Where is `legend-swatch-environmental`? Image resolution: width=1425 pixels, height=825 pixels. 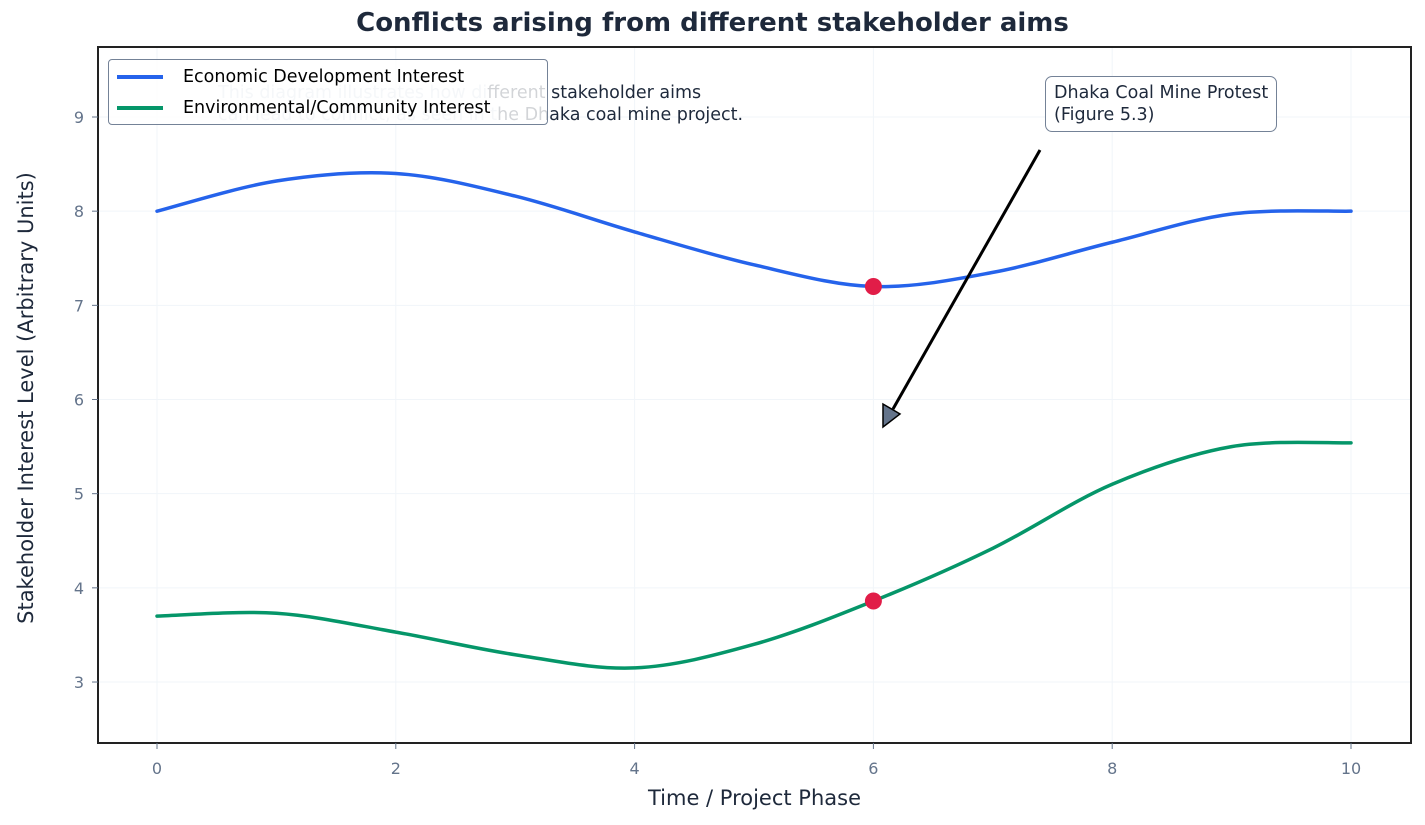 legend-swatch-environmental is located at coordinates (140, 108).